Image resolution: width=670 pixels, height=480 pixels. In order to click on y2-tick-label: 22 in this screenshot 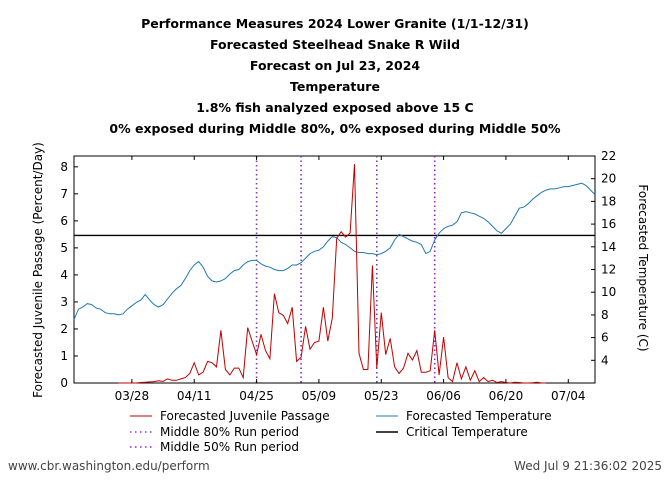, I will do `click(608, 156)`.